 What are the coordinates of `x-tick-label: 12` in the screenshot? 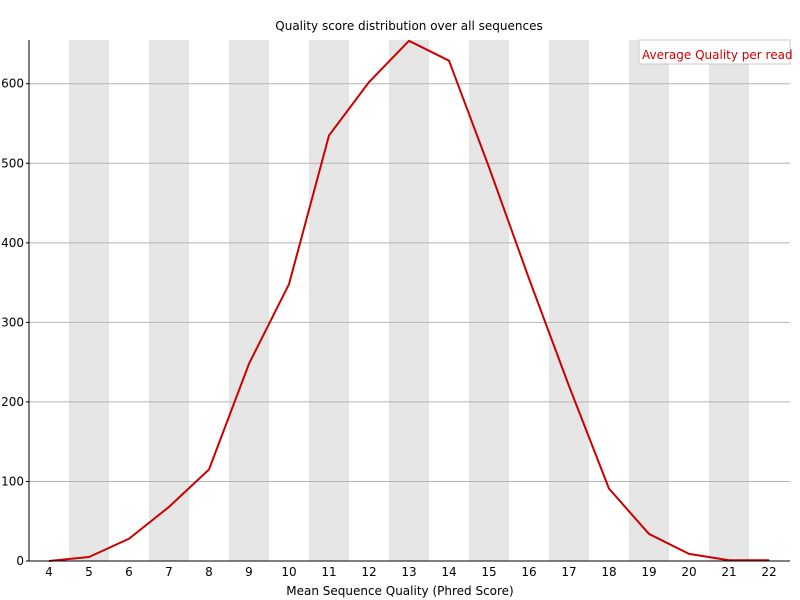 It's located at (368, 572).